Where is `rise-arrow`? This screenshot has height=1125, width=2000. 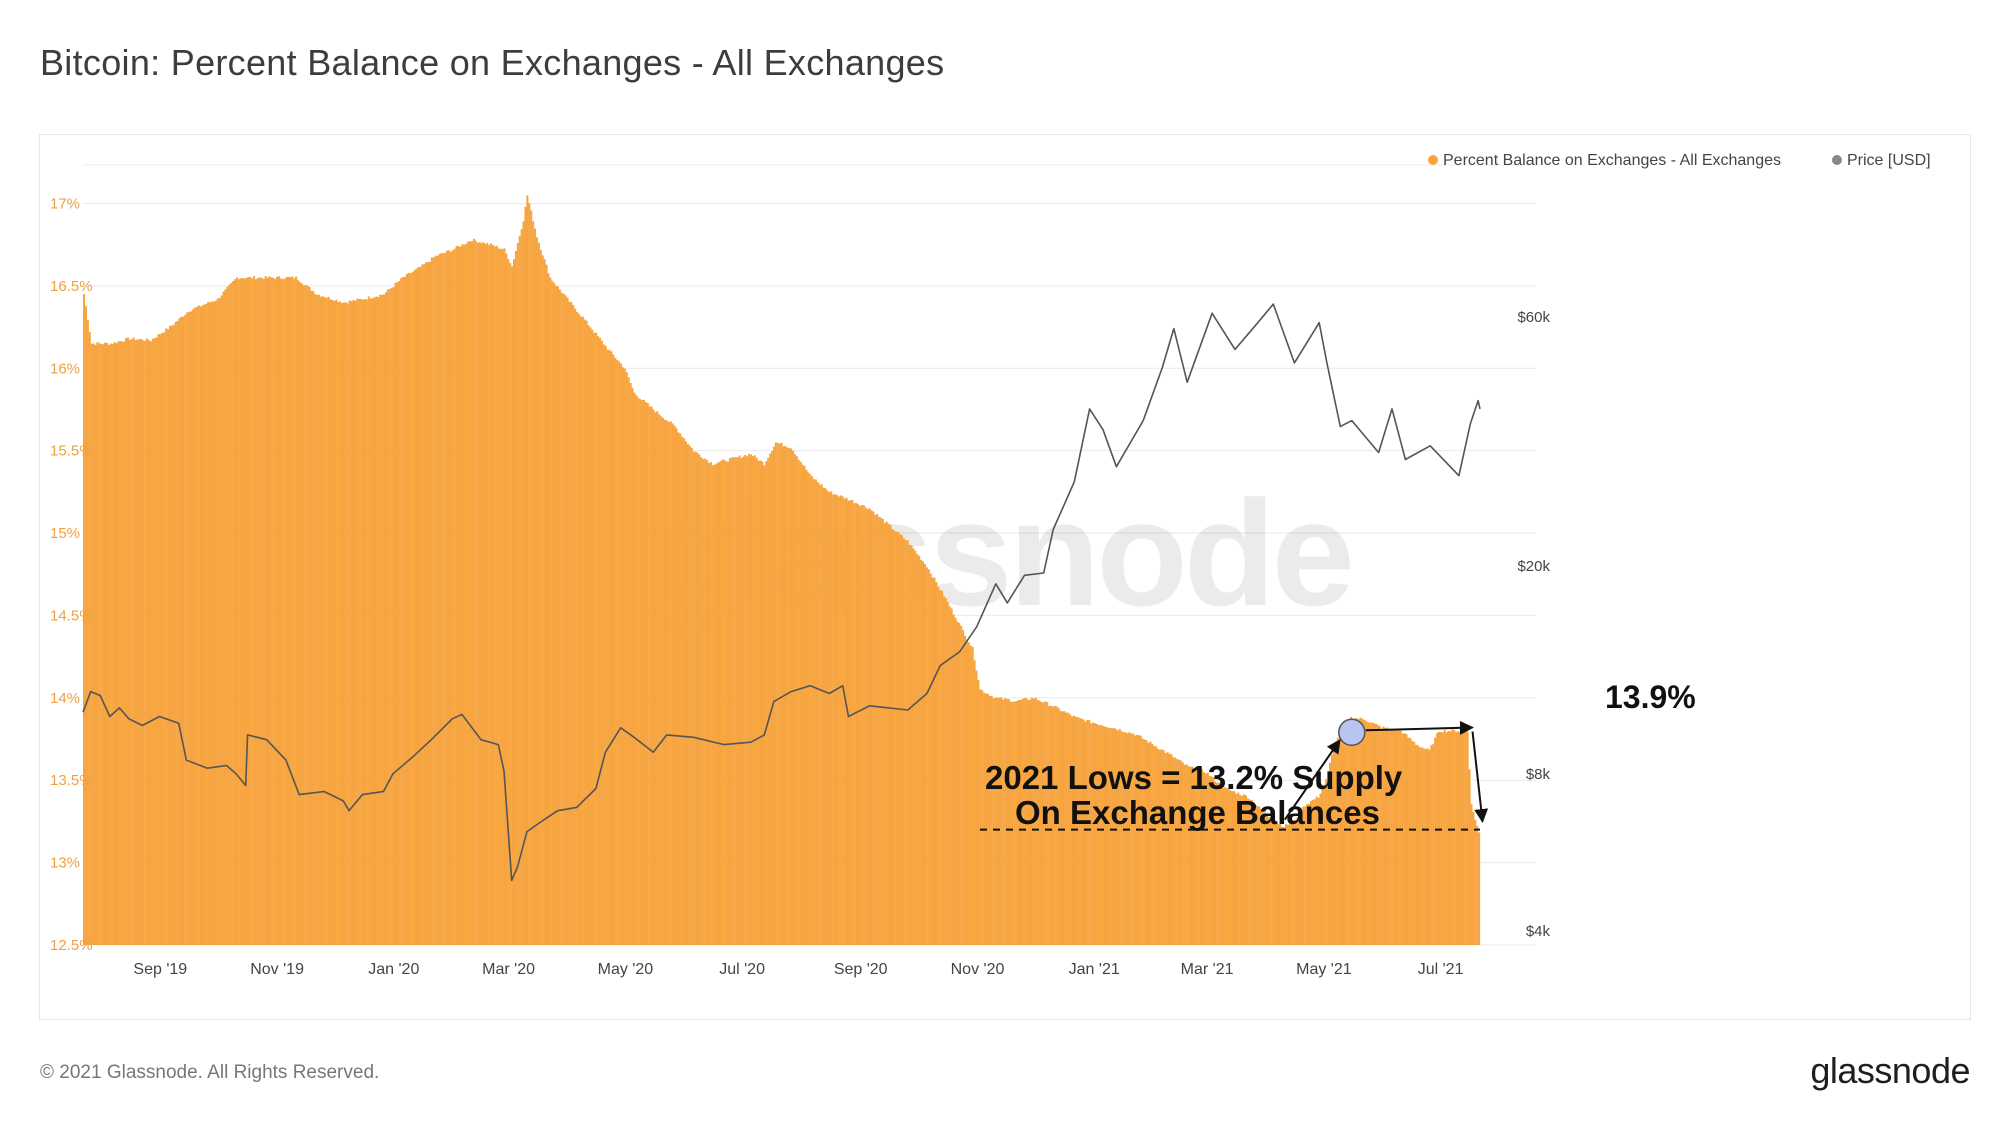
rise-arrow is located at coordinates (1312, 780).